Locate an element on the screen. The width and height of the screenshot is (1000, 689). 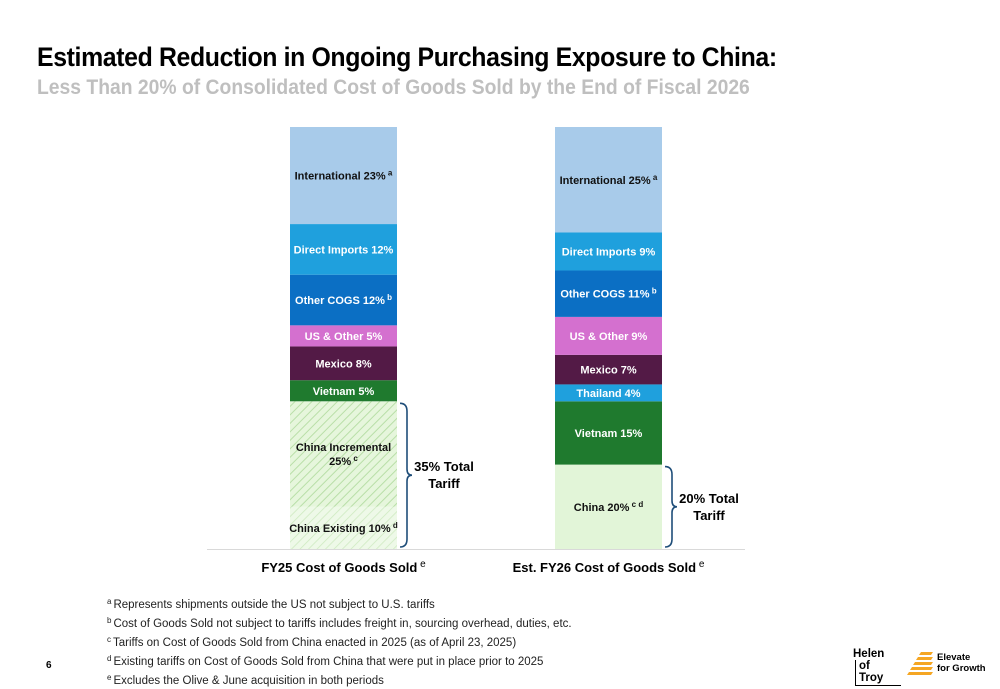
tariff-bracket-fy26 is located at coordinates (671, 506).